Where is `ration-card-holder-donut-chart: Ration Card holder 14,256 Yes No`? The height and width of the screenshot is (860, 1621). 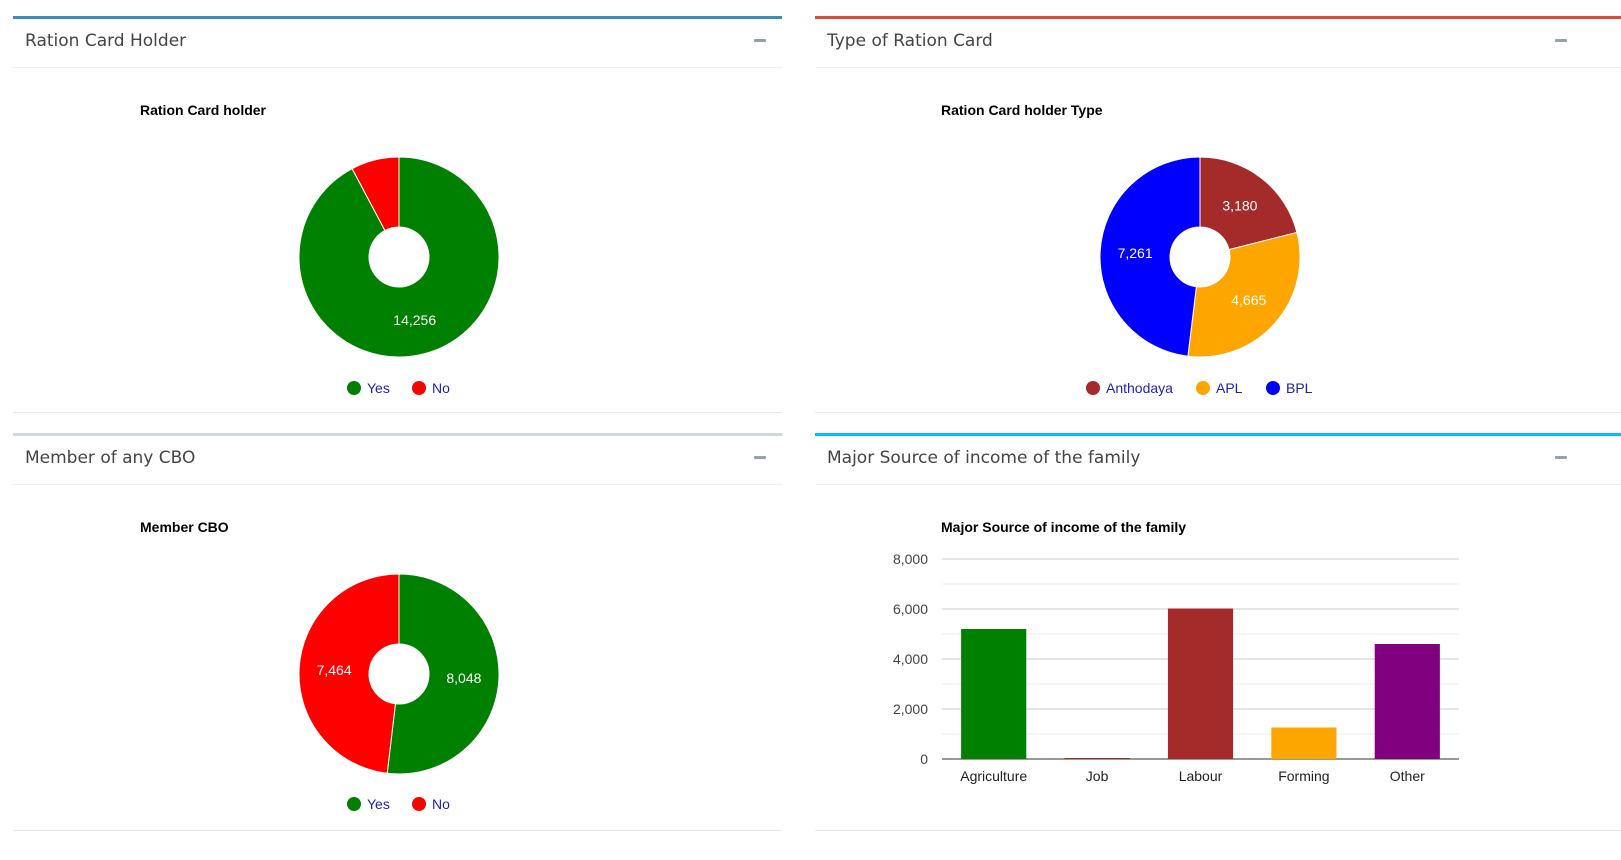 ration-card-holder-donut-chart: Ration Card holder 14,256 Yes No is located at coordinates (320, 249).